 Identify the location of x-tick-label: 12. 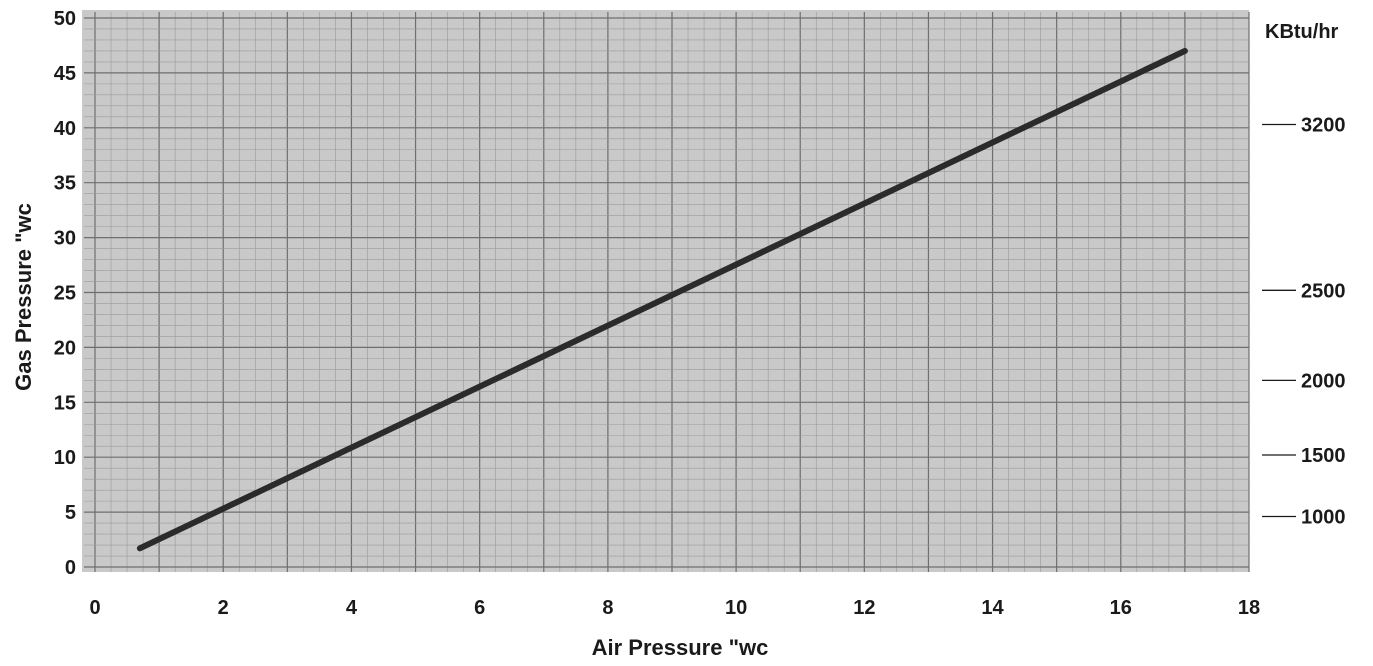
(864, 608).